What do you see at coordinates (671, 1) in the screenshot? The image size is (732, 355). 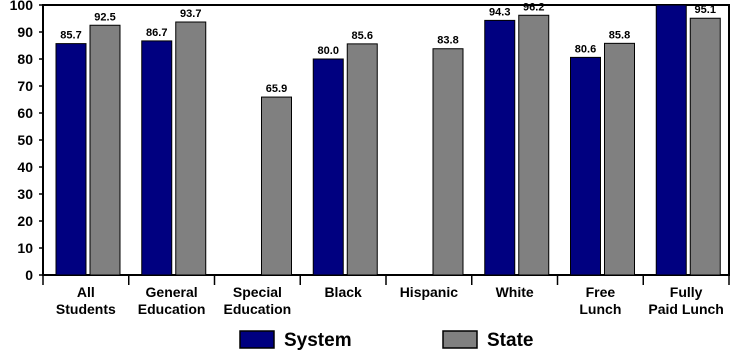 I see `data-label: 100.0` at bounding box center [671, 1].